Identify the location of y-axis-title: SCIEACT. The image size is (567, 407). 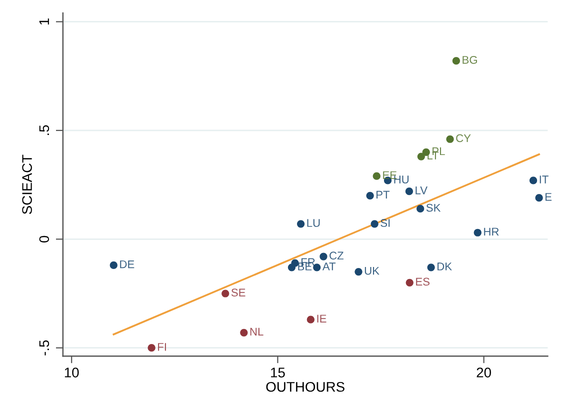
(27, 184).